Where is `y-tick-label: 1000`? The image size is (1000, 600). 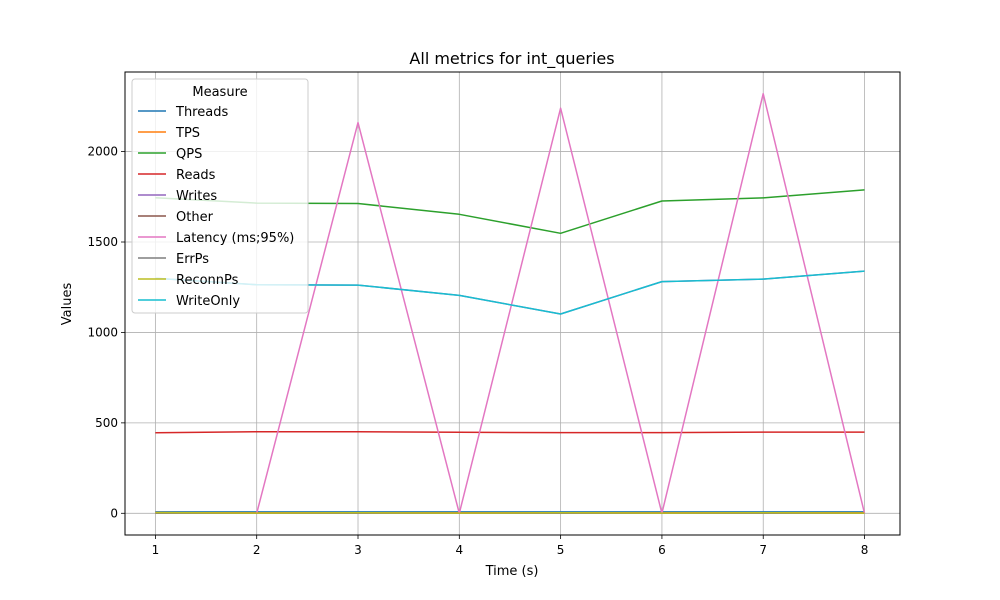
y-tick-label: 1000 is located at coordinates (102, 332).